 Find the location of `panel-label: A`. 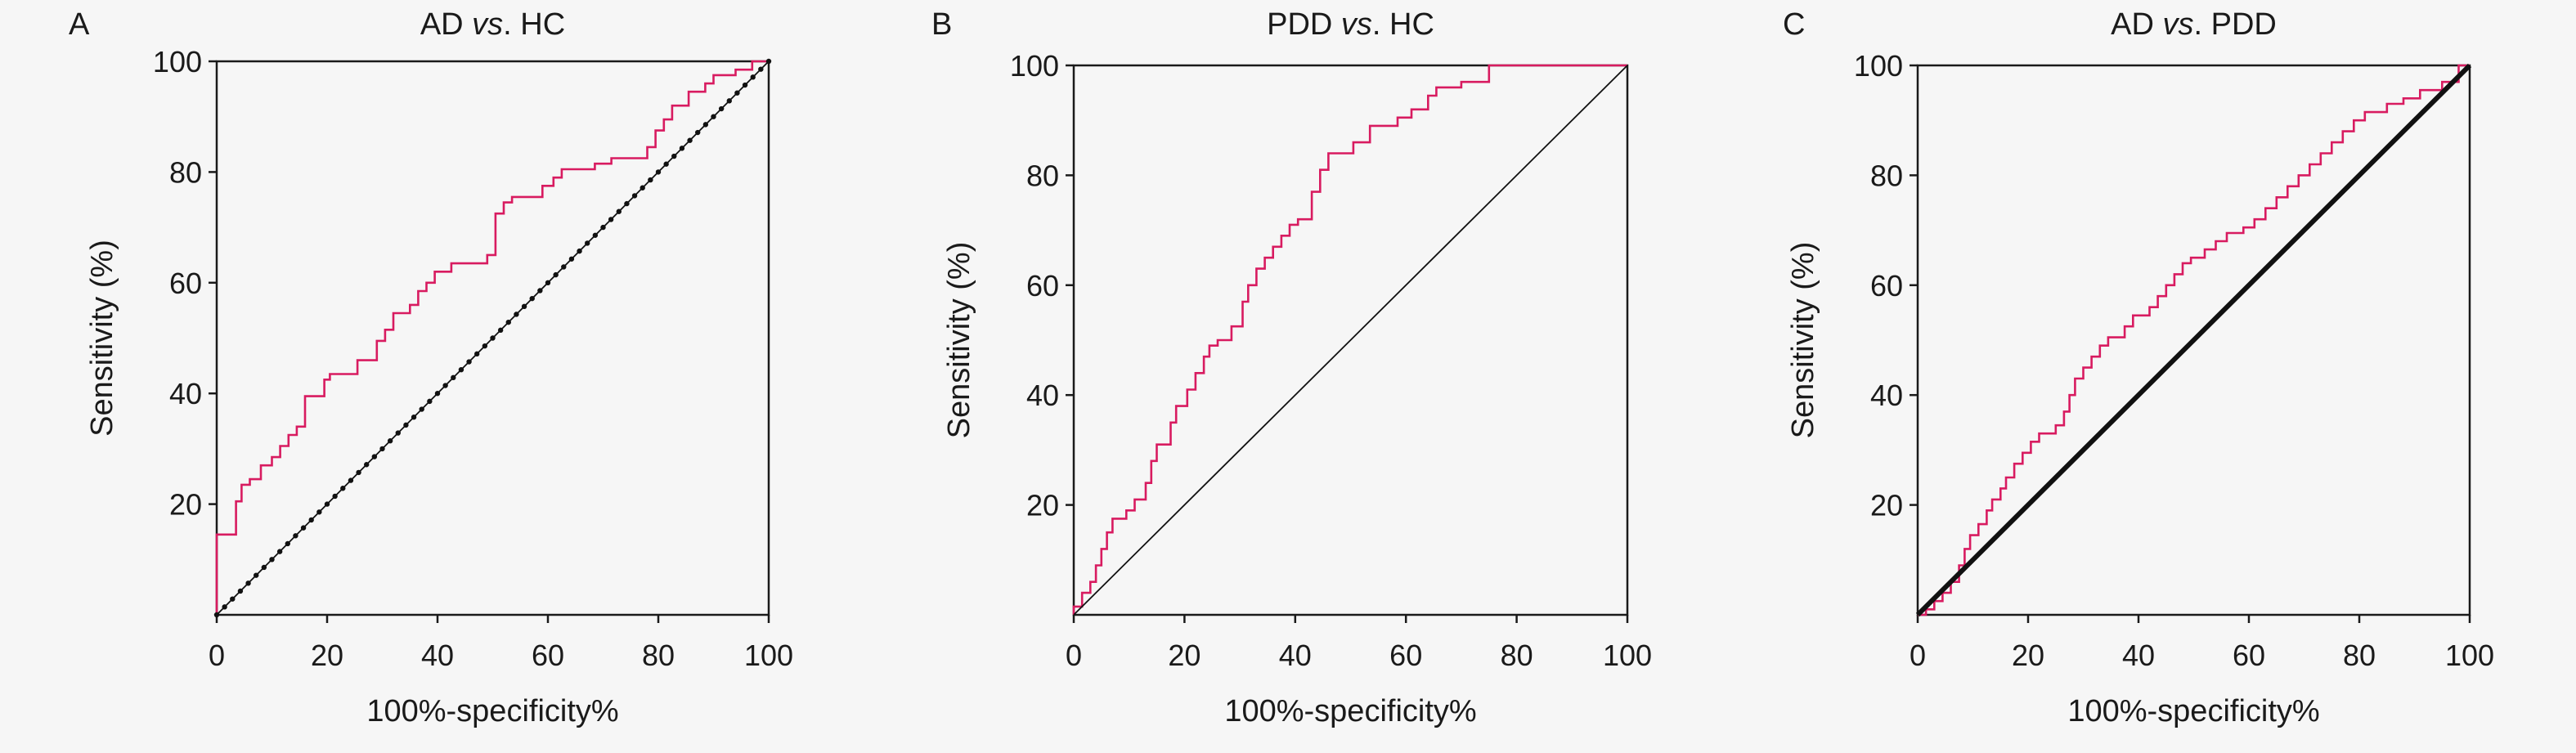

panel-label: A is located at coordinates (80, 25).